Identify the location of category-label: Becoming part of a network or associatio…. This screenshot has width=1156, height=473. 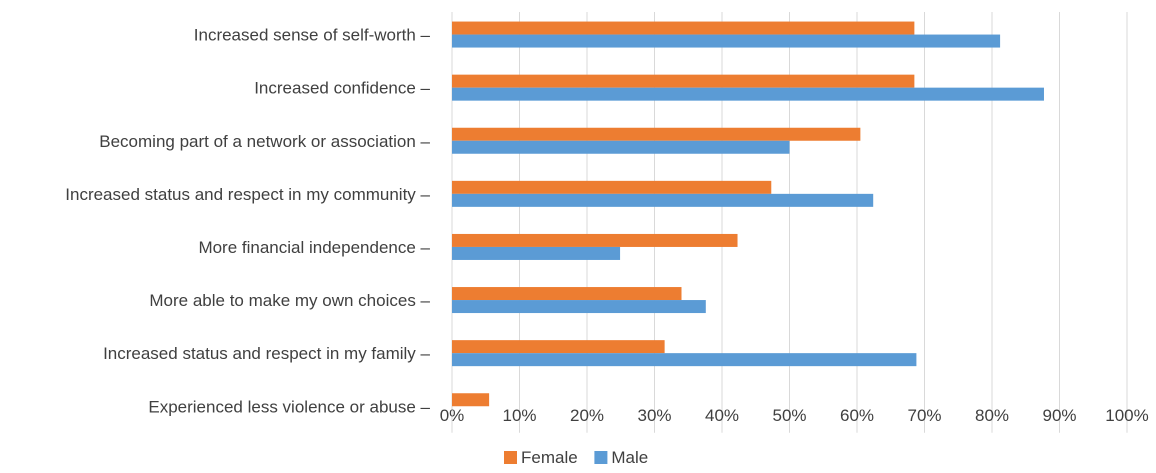
(264, 141).